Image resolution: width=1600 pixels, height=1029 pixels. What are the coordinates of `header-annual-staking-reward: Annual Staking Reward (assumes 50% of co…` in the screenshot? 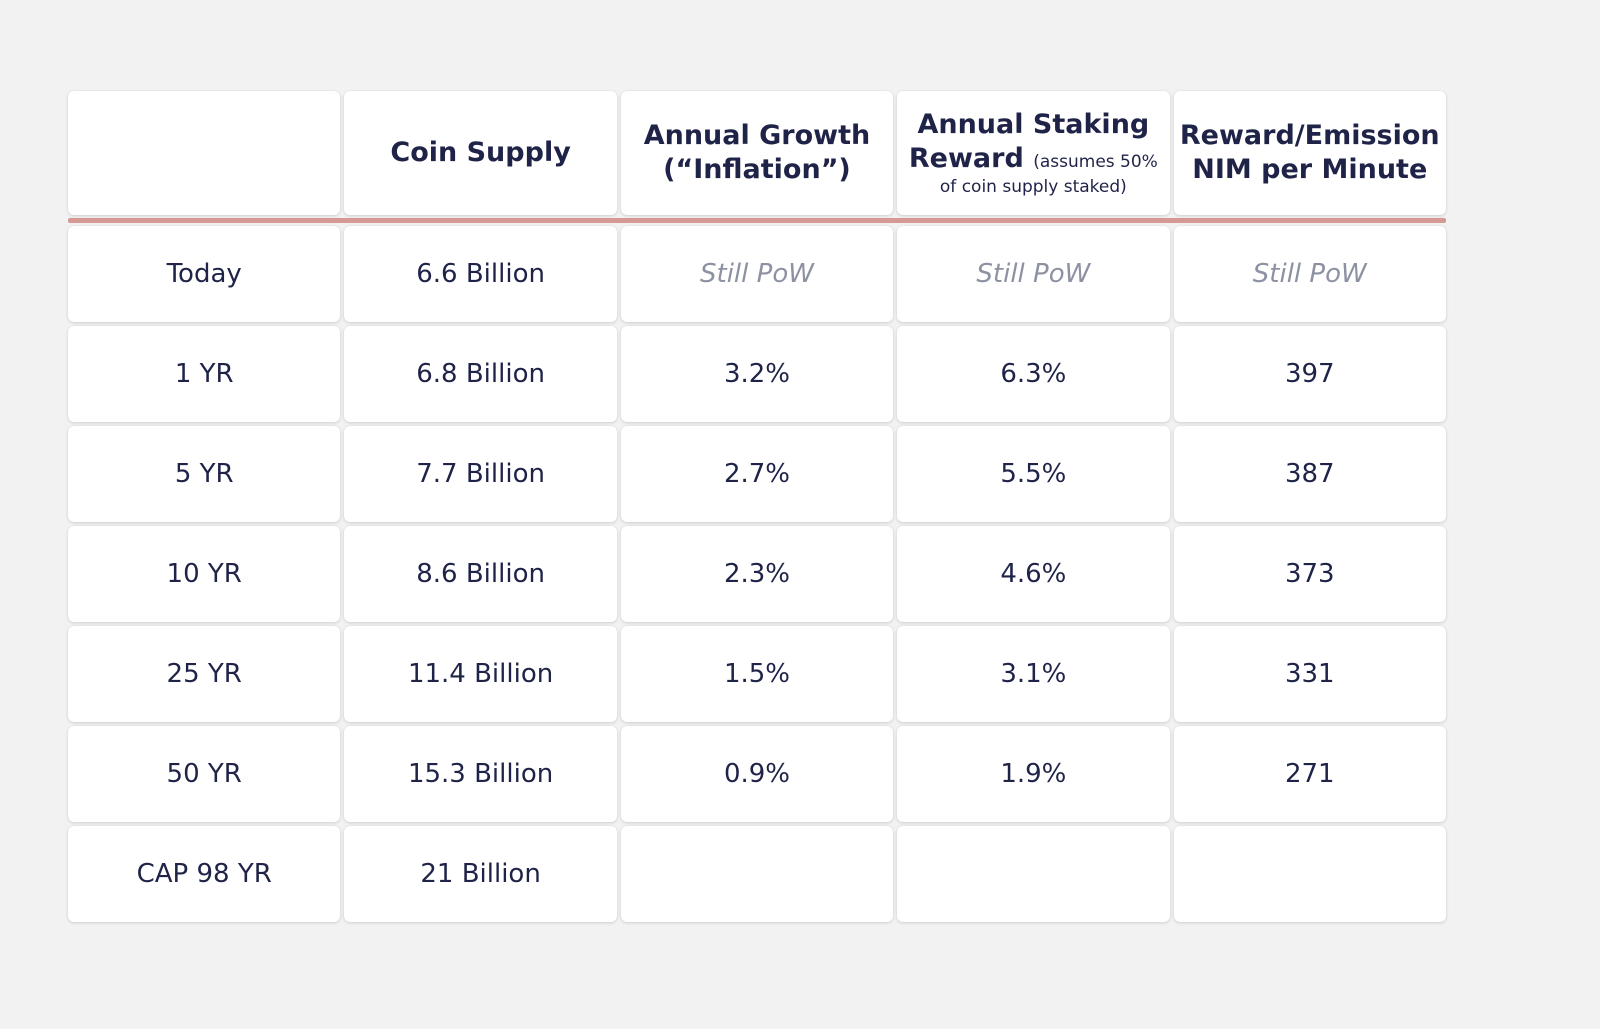 It's located at (1033, 153).